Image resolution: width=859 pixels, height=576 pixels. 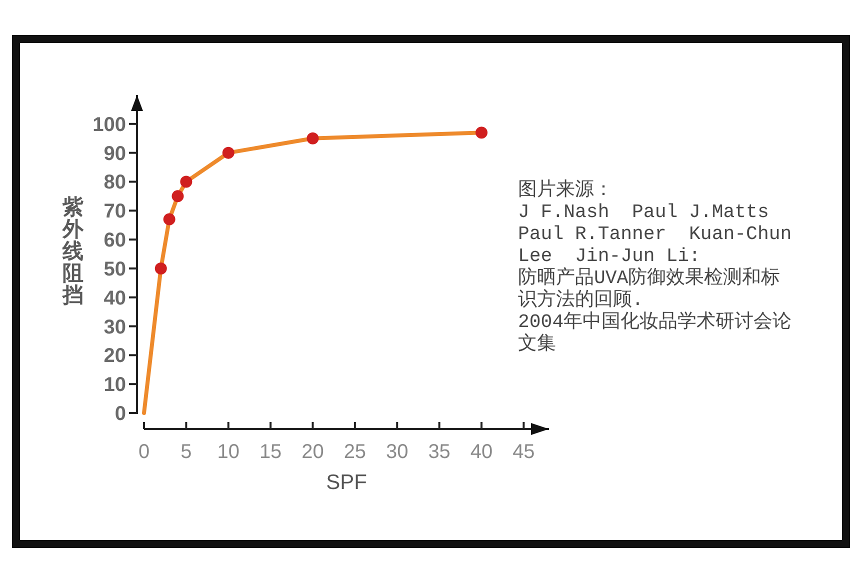 I want to click on annotation: 图片来源：, so click(x=566, y=190).